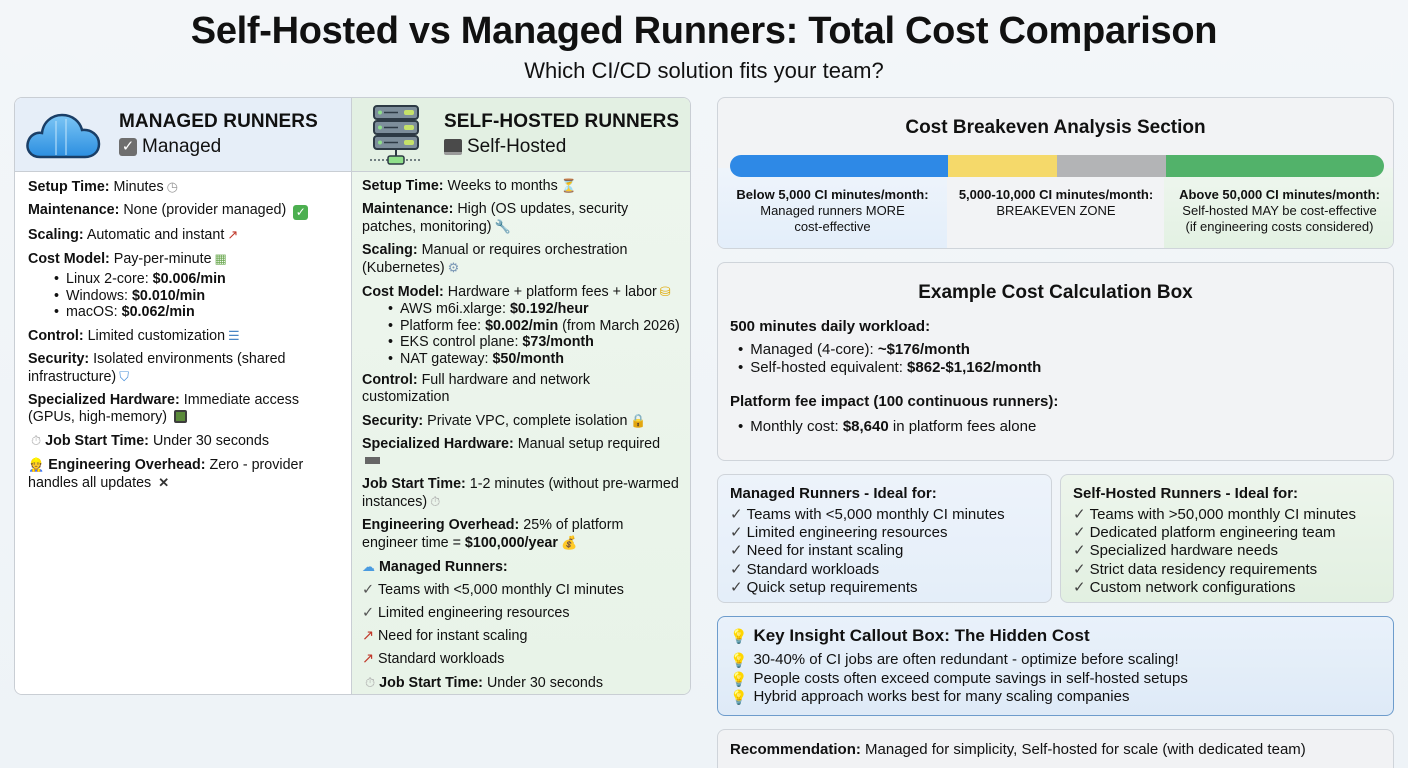 This screenshot has height=768, width=1408. I want to click on price-item: Windows: $0.010/min, so click(196, 296).